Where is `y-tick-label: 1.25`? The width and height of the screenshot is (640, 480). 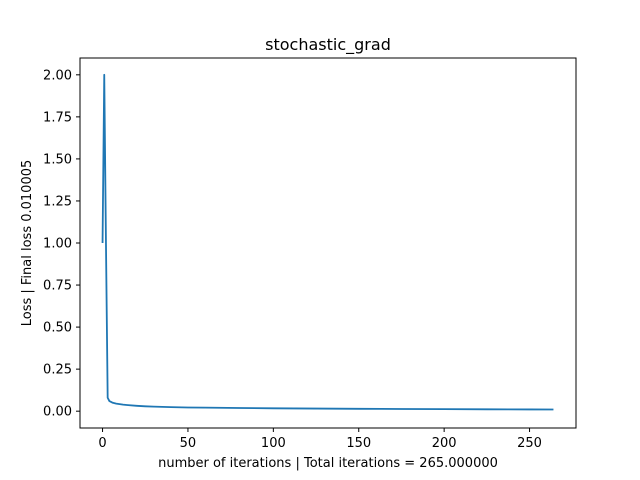 y-tick-label: 1.25 is located at coordinates (57, 201).